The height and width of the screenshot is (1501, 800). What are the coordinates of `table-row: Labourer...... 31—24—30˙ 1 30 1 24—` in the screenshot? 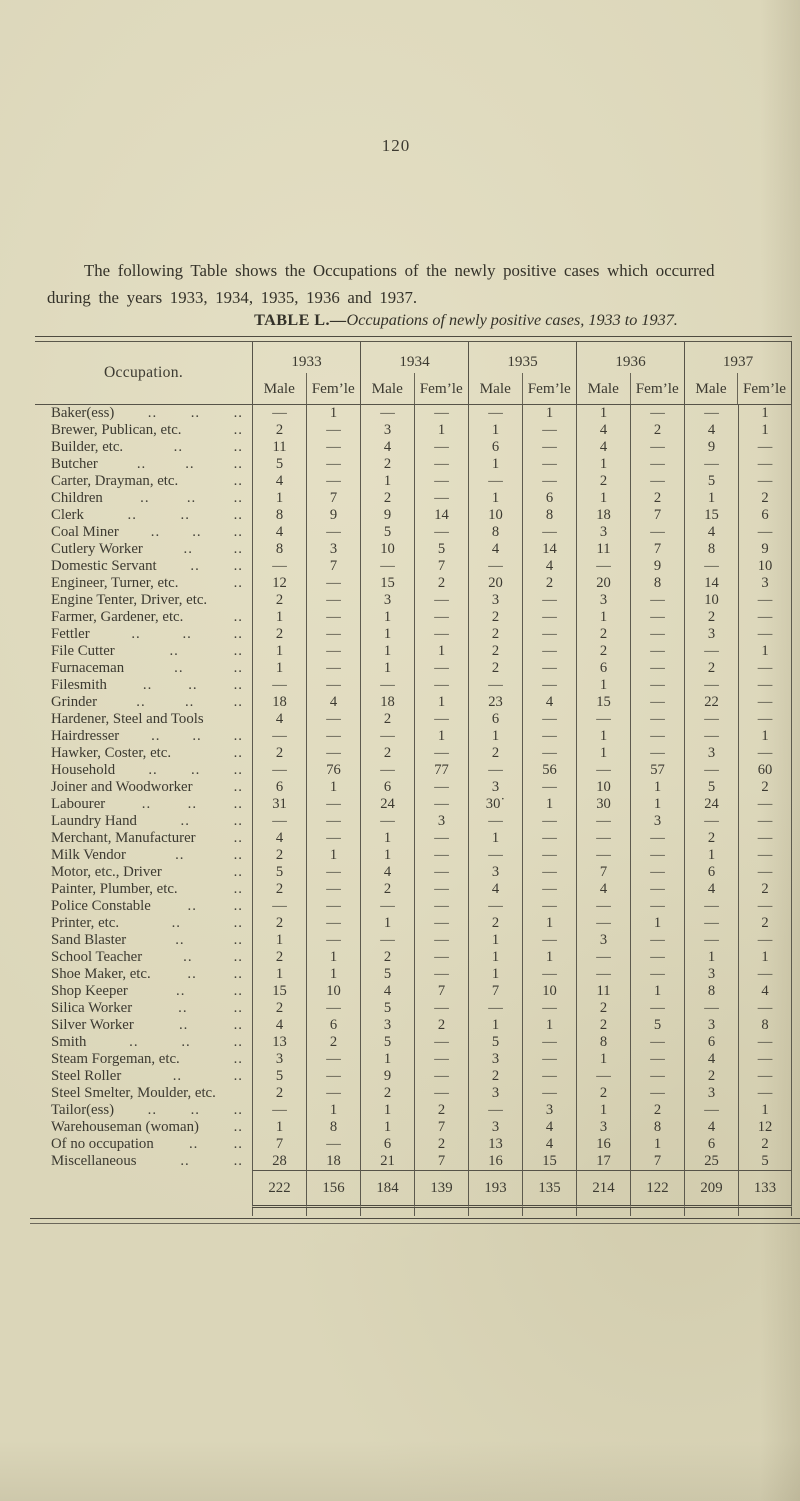 It's located at (413, 804).